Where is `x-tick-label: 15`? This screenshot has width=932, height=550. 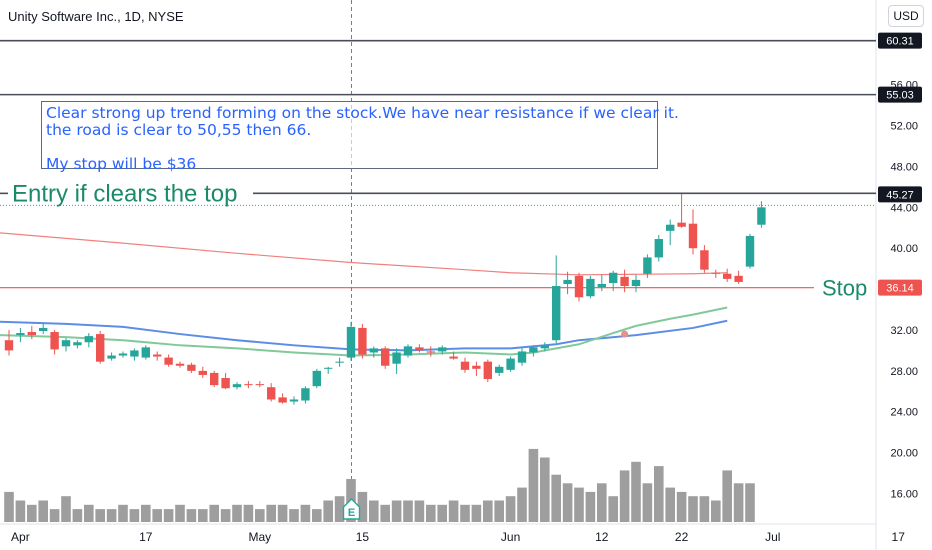
x-tick-label: 15 is located at coordinates (363, 537).